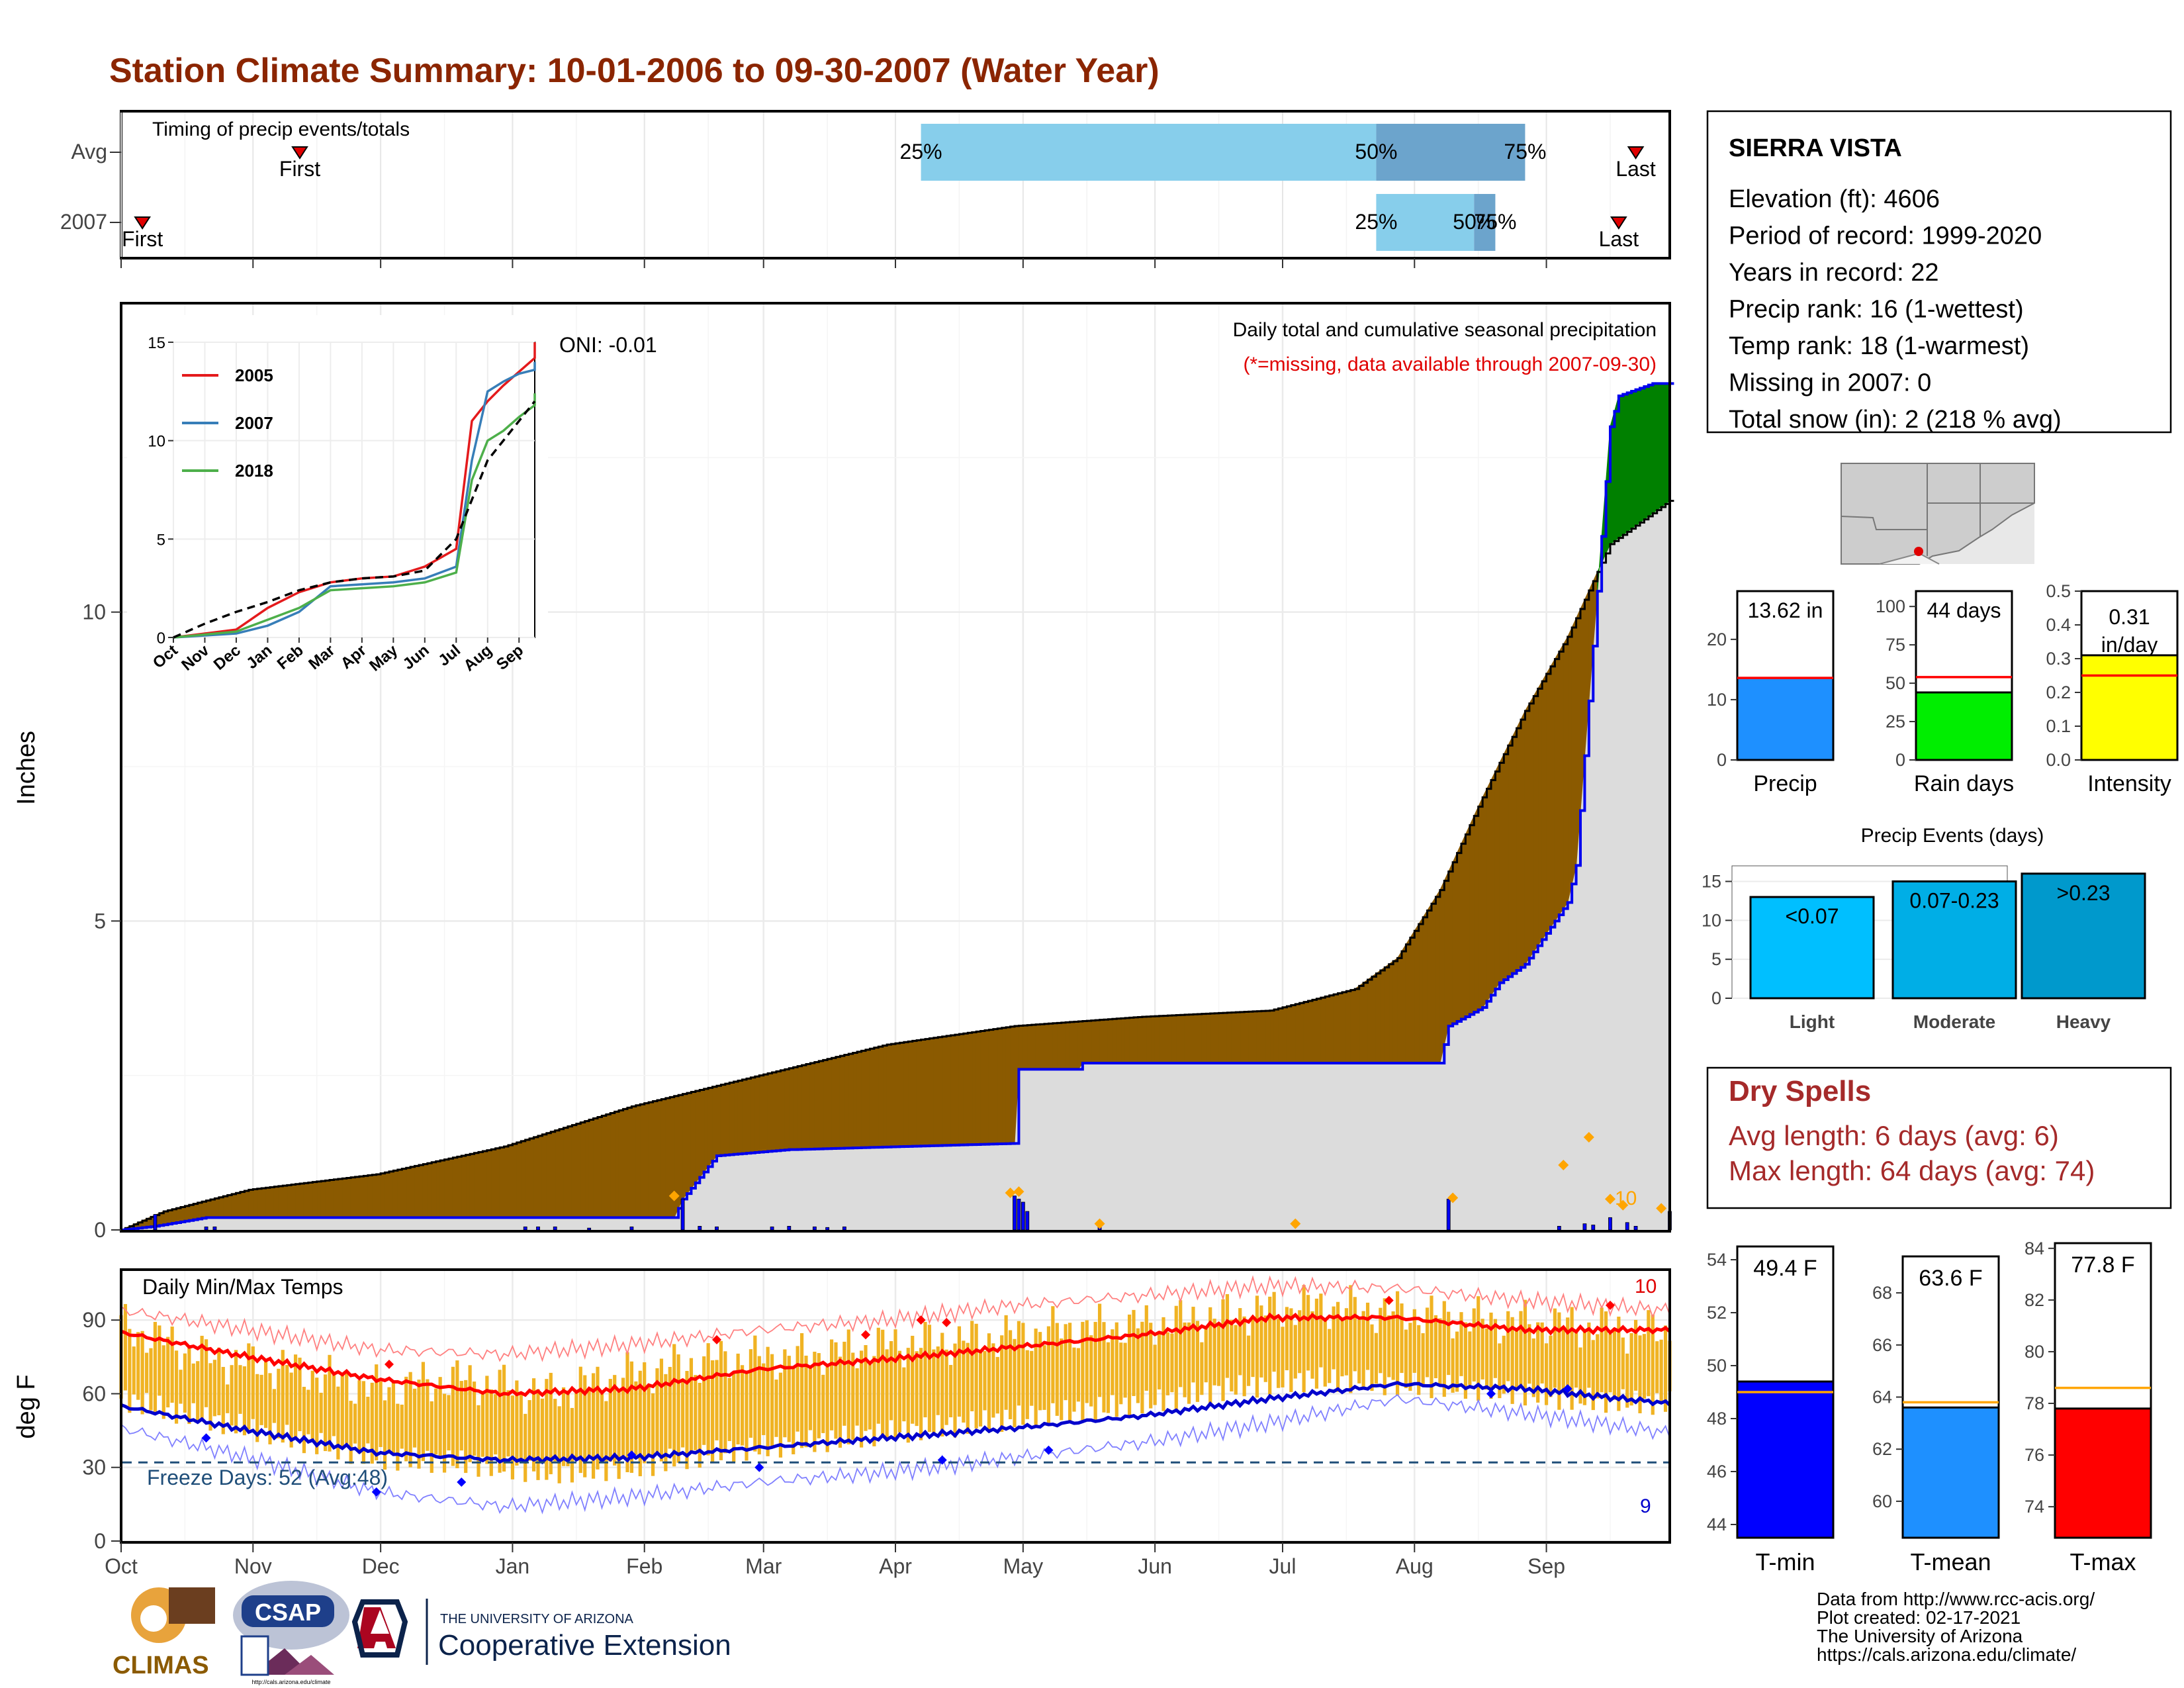 This screenshot has width=2184, height=1688. I want to click on record-high-marker, so click(921, 1320).